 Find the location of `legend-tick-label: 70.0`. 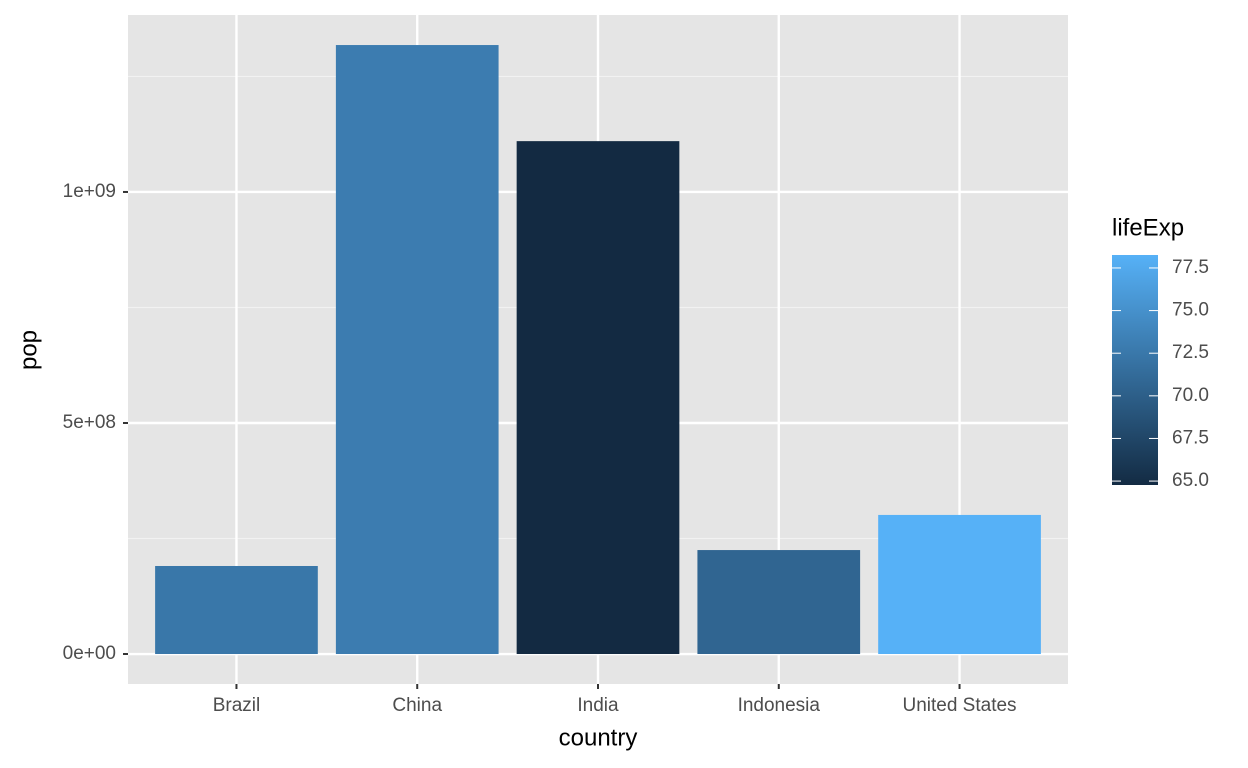

legend-tick-label: 70.0 is located at coordinates (1190, 395).